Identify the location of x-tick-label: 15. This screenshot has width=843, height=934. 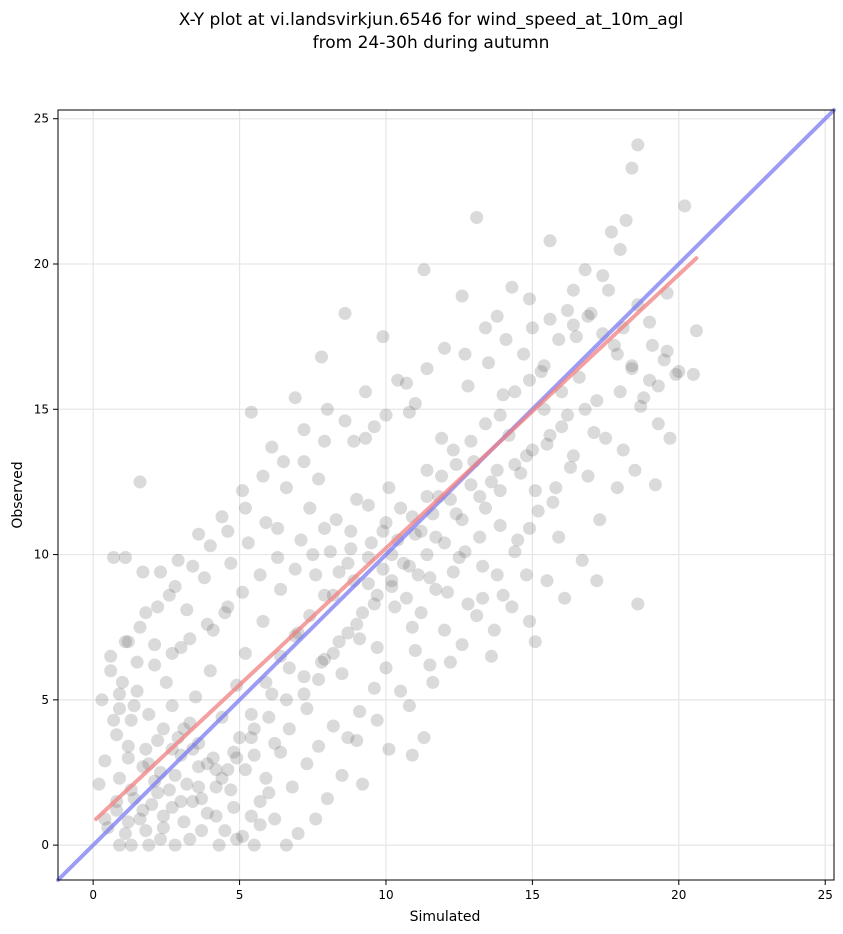
(532, 895).